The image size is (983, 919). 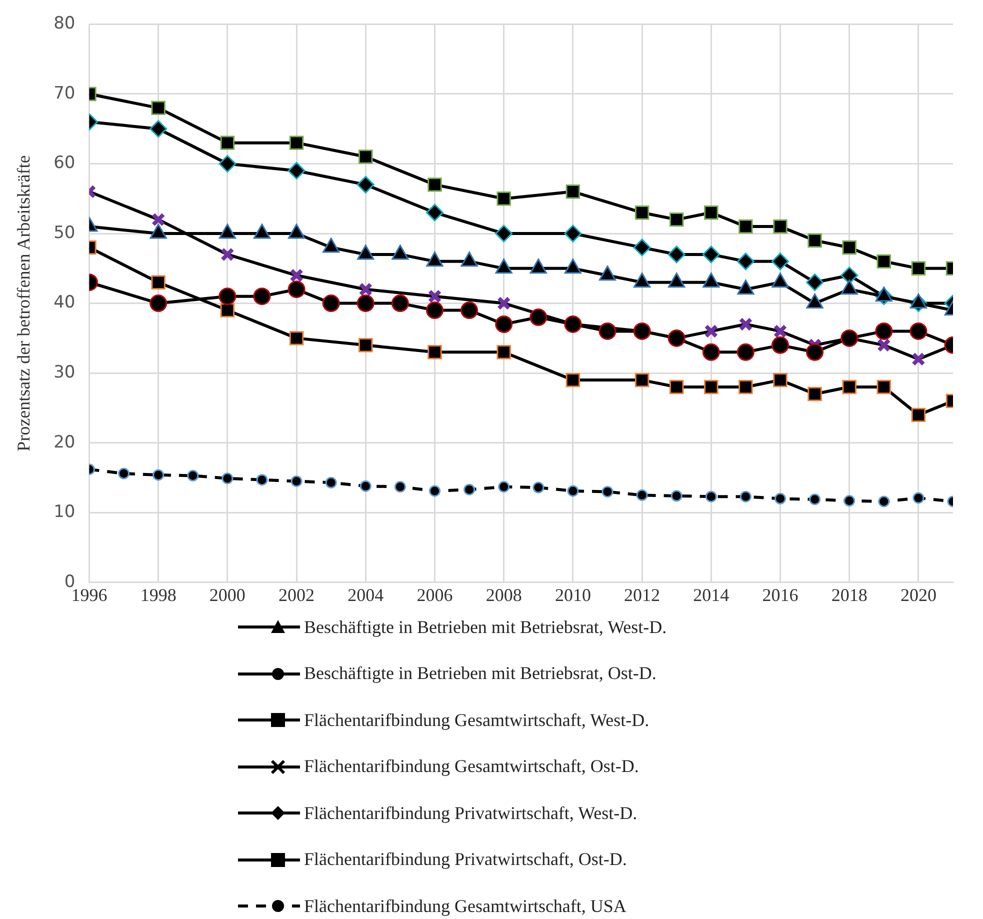 What do you see at coordinates (572, 594) in the screenshot?
I see `x-tick-label: 2010` at bounding box center [572, 594].